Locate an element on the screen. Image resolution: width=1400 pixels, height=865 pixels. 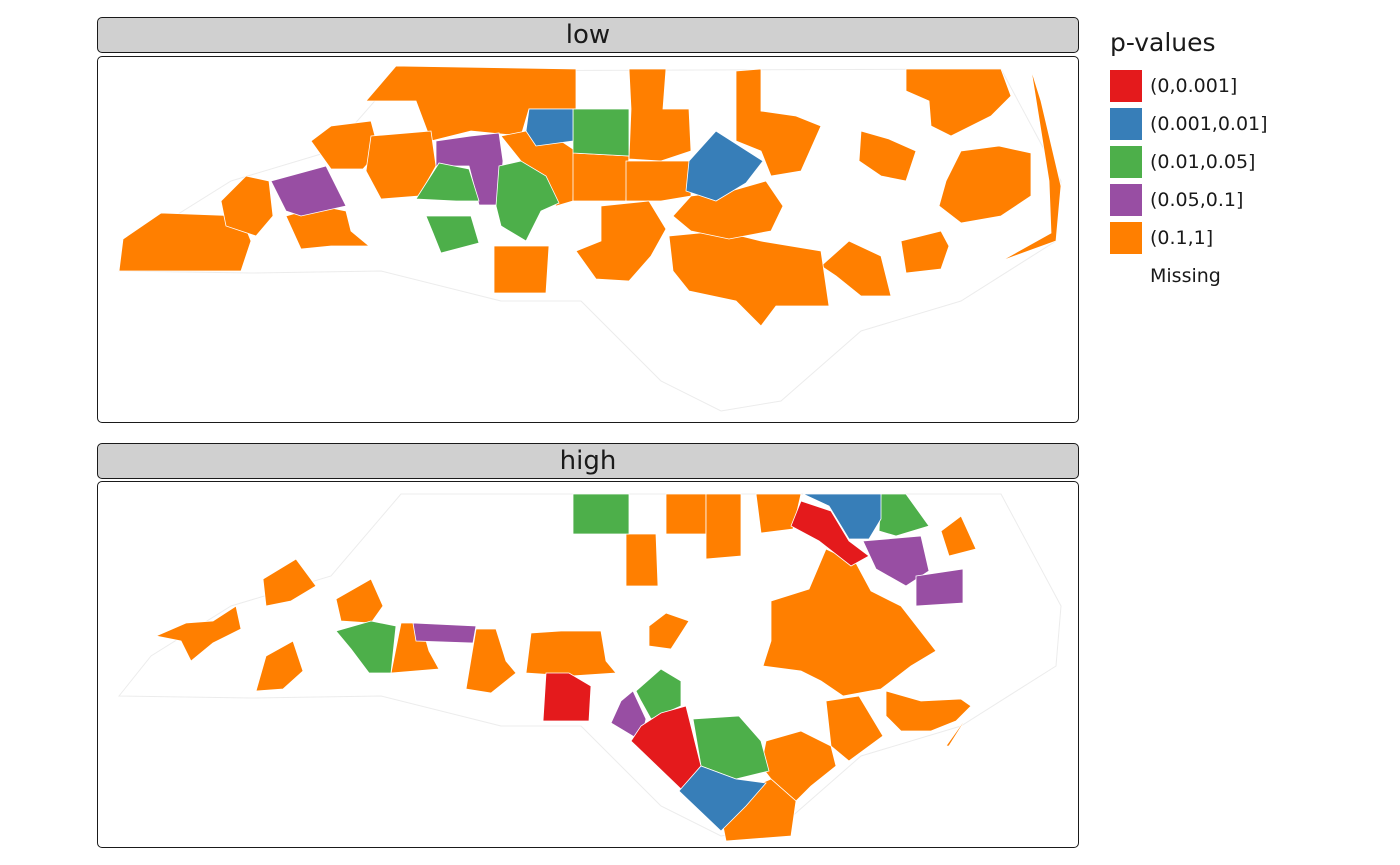
legend-label: Missing is located at coordinates (1185, 276).